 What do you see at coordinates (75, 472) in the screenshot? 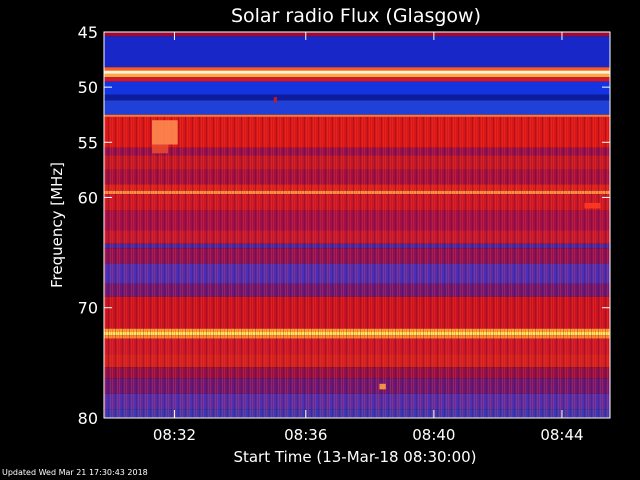
I see `updated-timestamp: Updated Wed Mar 21 17:30:43 2018` at bounding box center [75, 472].